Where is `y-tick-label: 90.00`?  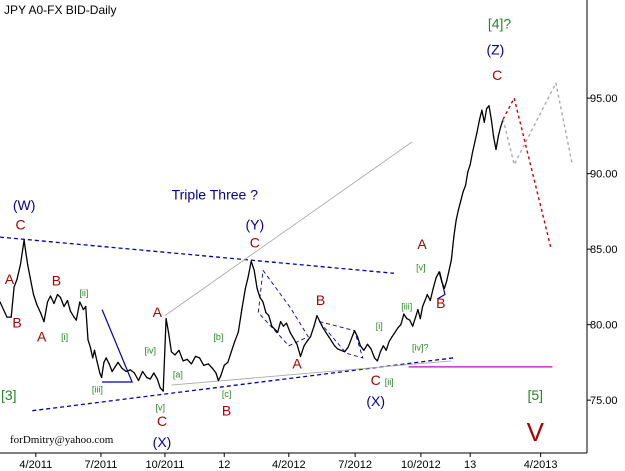
y-tick-label: 90.00 is located at coordinates (604, 175).